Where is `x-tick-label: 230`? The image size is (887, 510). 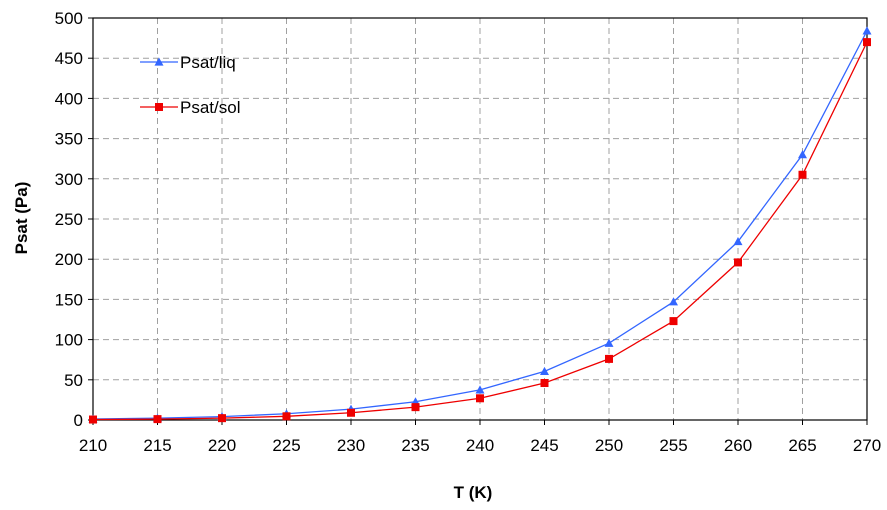 x-tick-label: 230 is located at coordinates (351, 445).